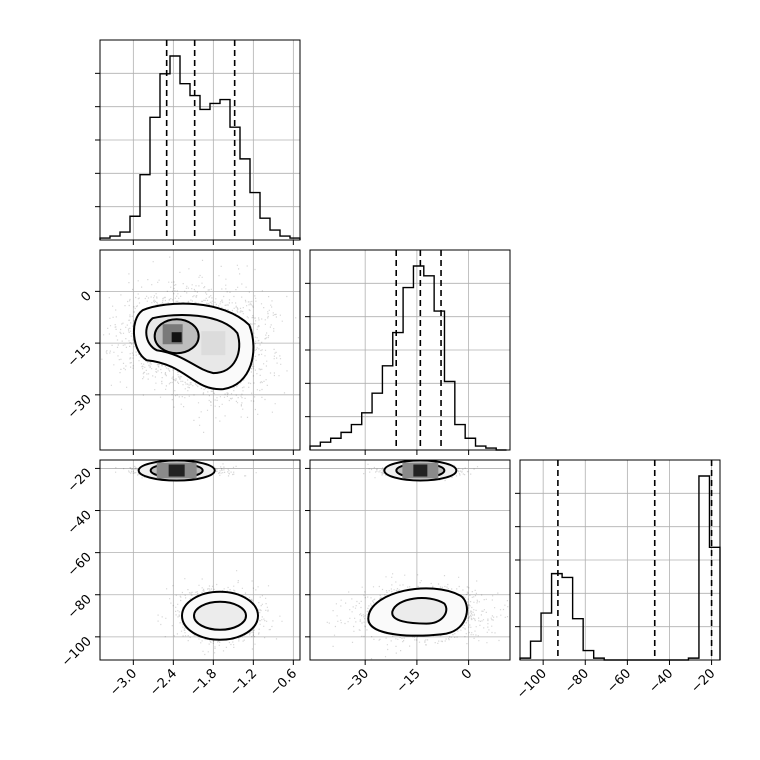 The width and height of the screenshot is (760, 760). What do you see at coordinates (80, 607) in the screenshot?
I see `y-tick-label: −80` at bounding box center [80, 607].